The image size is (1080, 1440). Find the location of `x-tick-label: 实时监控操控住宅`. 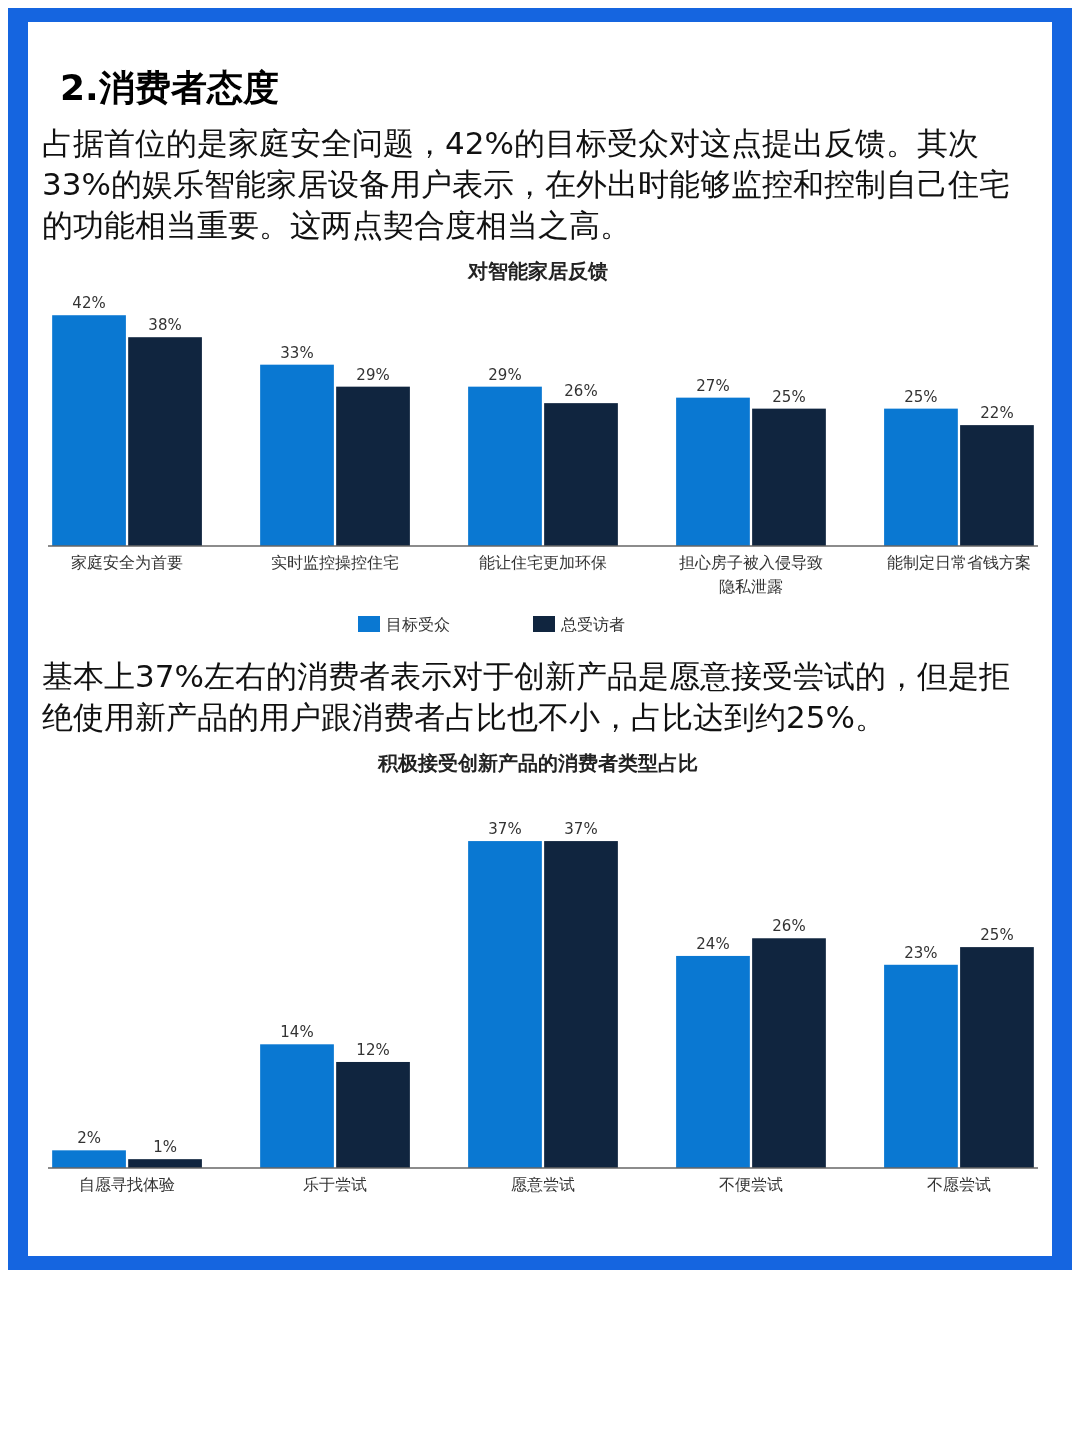

x-tick-label: 实时监控操控住宅 is located at coordinates (335, 562).